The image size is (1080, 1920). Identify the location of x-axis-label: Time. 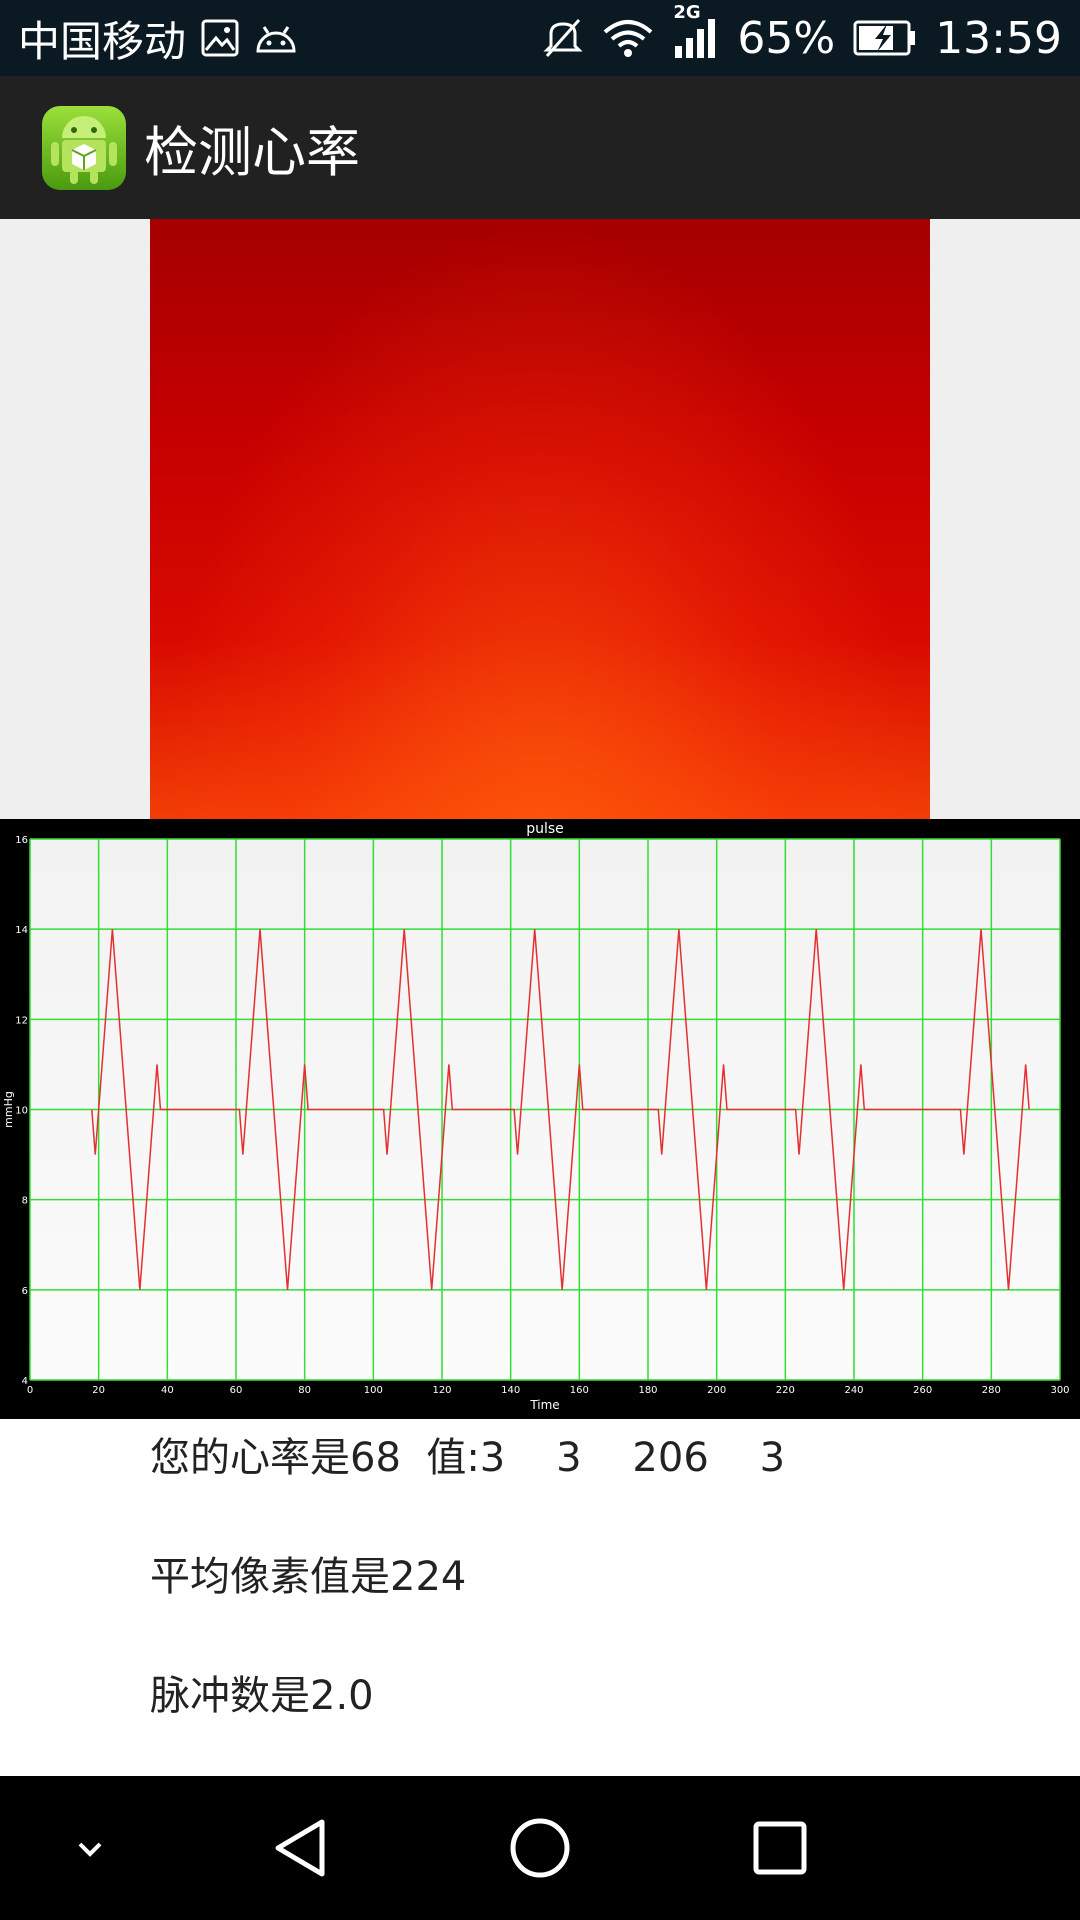
(544, 1405).